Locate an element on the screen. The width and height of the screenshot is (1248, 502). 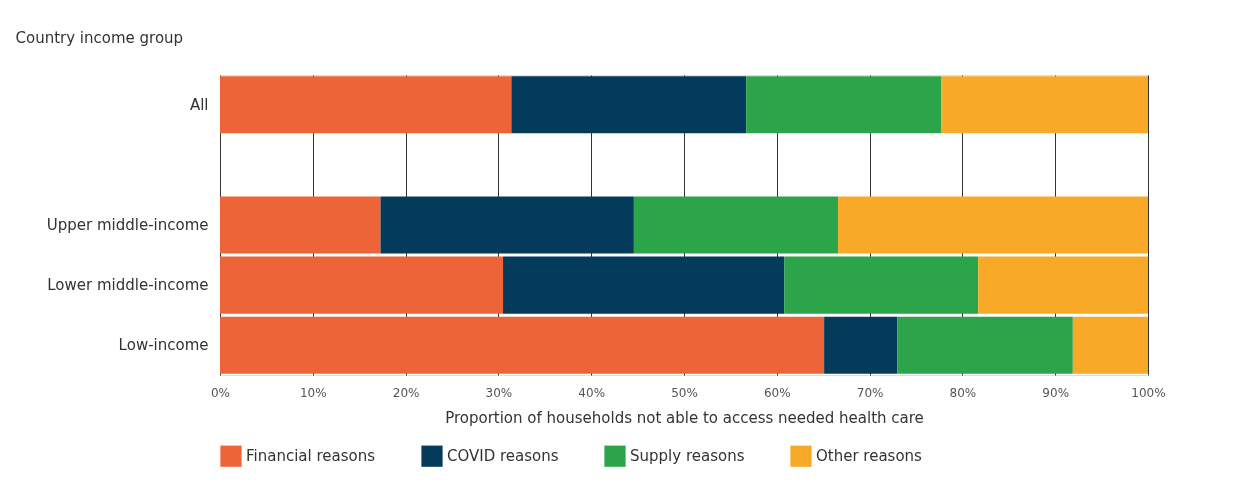
y-tick-label: Low-income is located at coordinates (163, 345).